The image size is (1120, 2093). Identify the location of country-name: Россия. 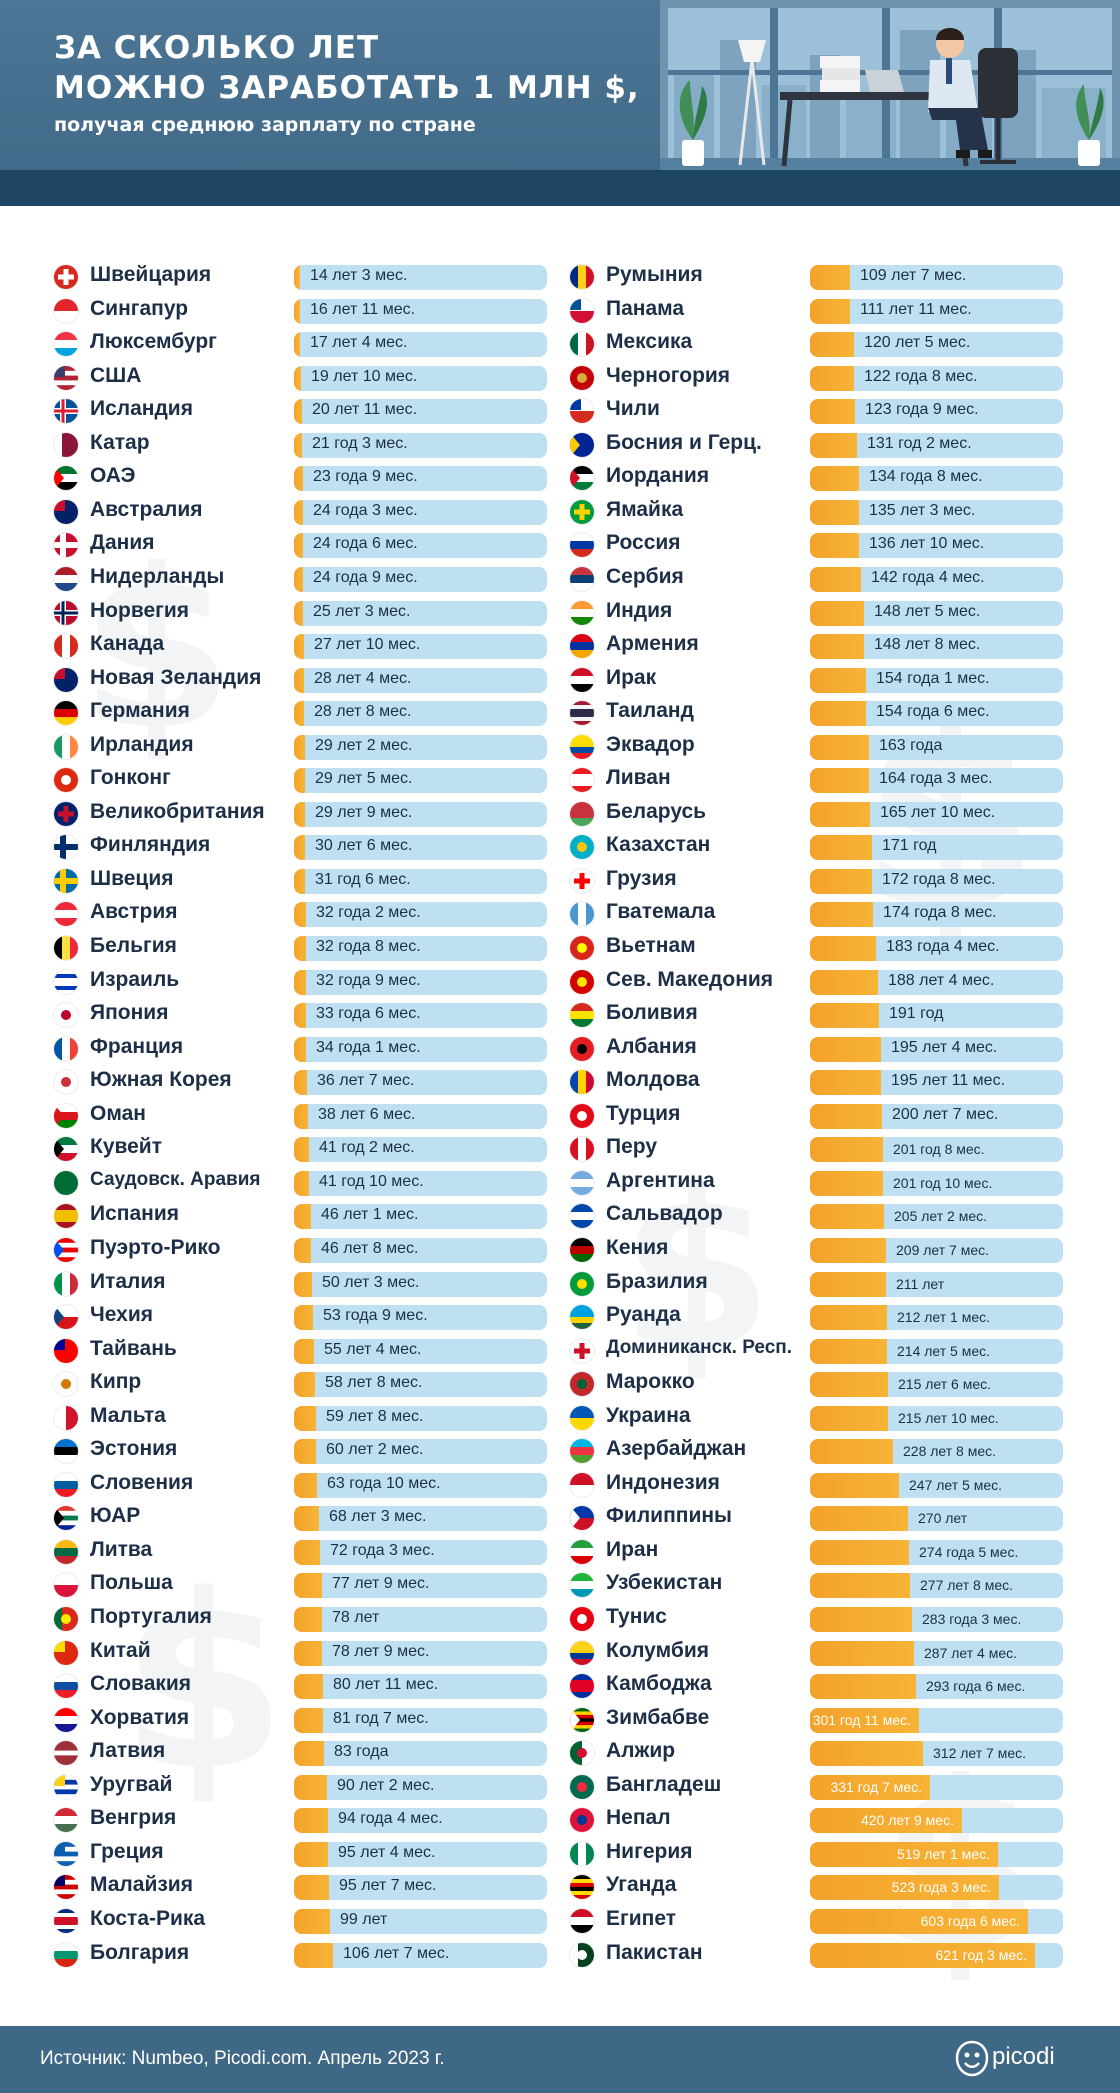
(643, 543).